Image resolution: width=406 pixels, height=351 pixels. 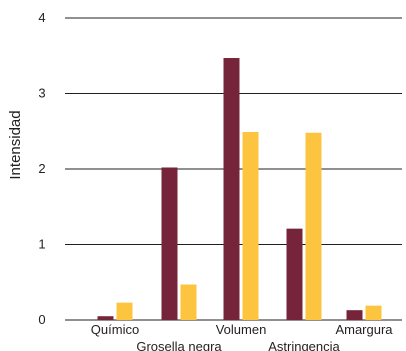 I want to click on x-tick-label-4: Astringencia, so click(x=304, y=345).